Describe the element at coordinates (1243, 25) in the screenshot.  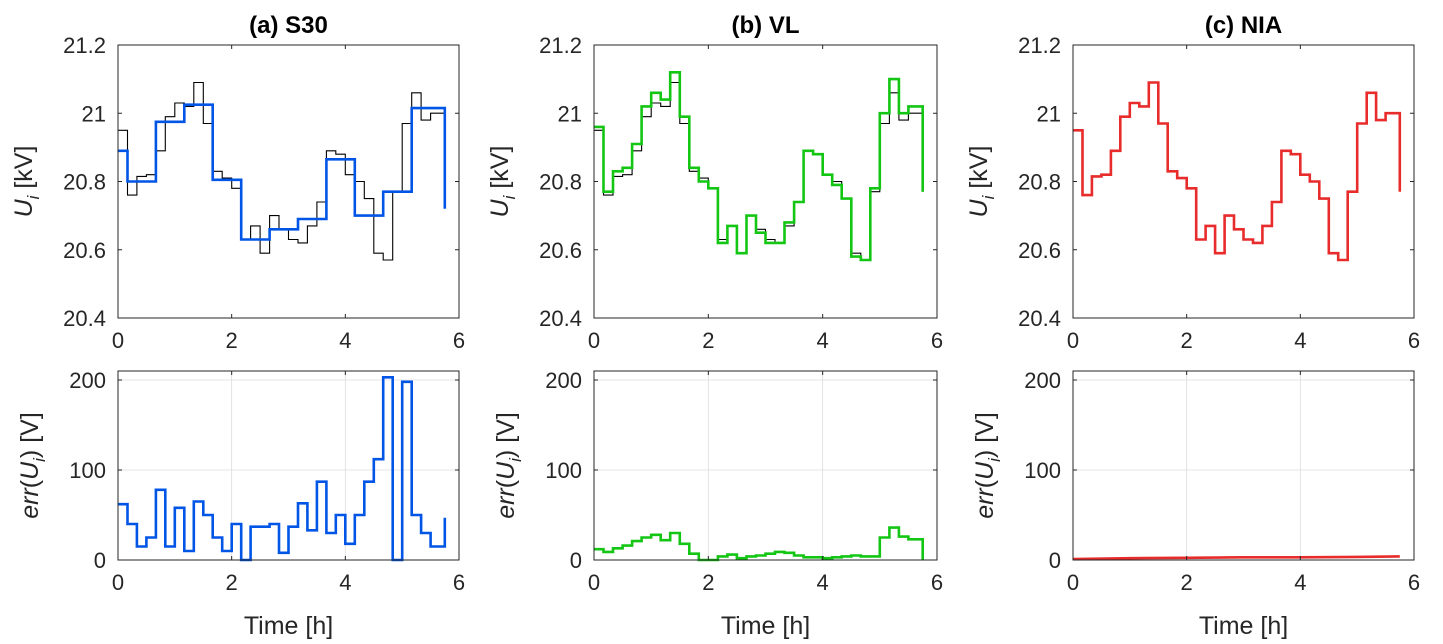
I see `panel-title: (c) NIA` at that location.